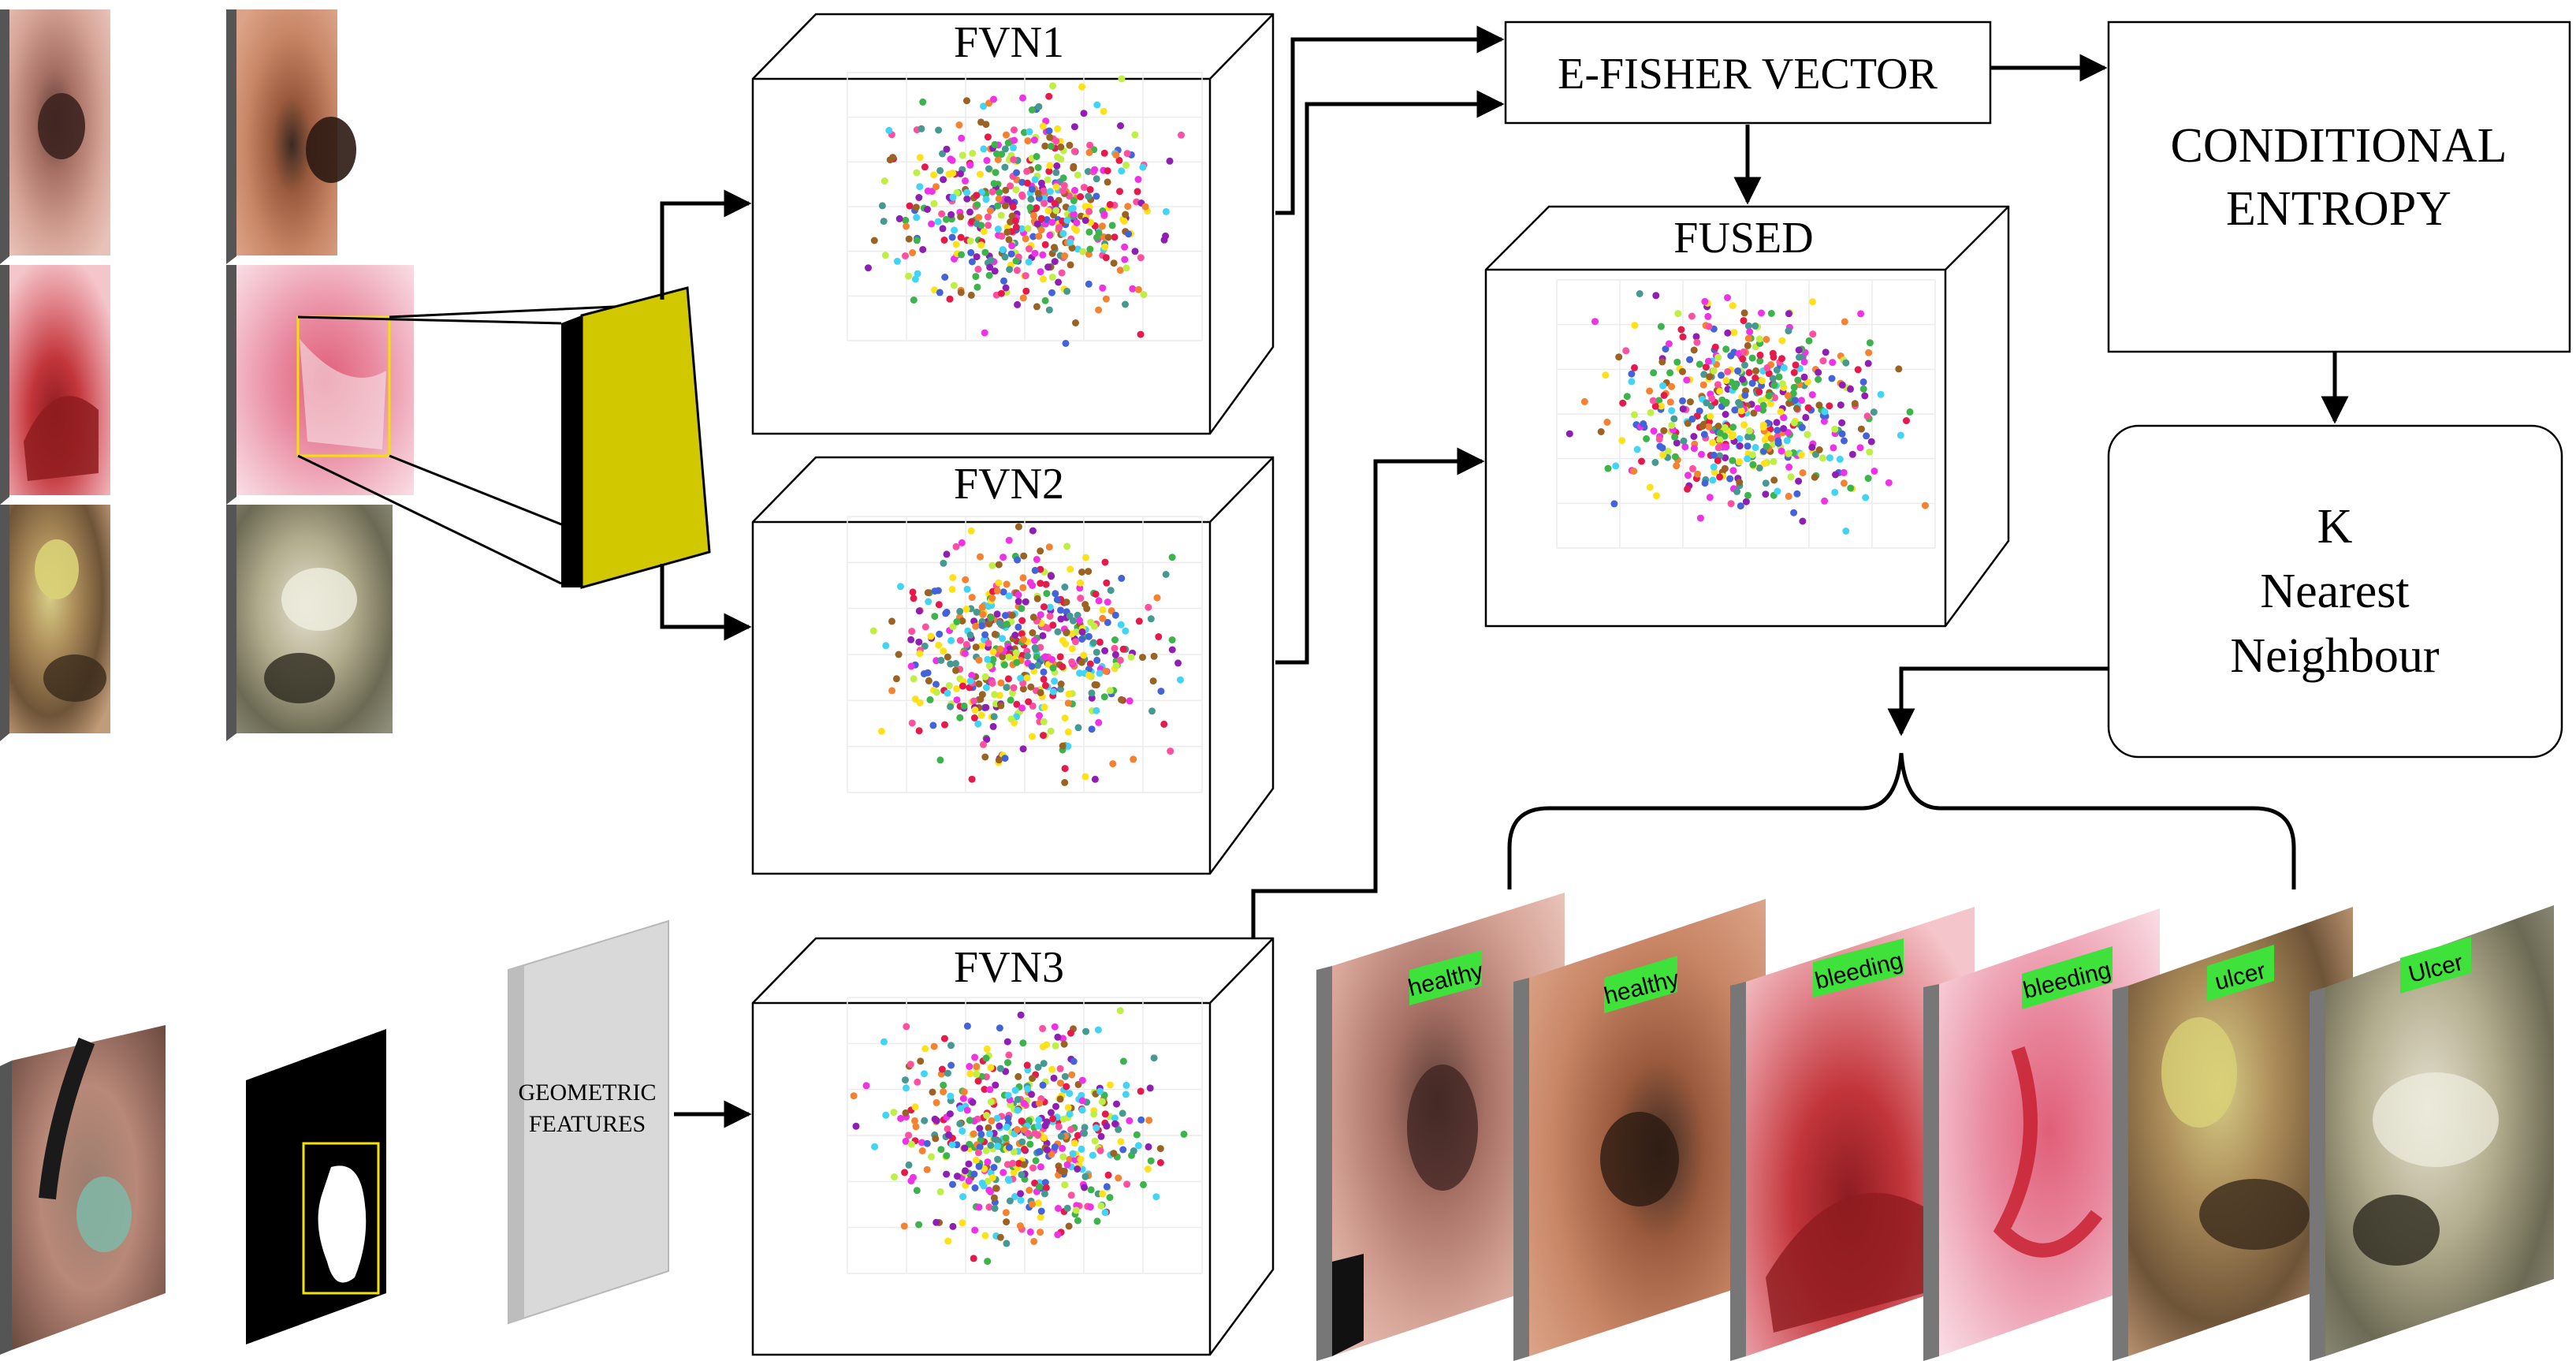 Image resolution: width=2576 pixels, height=1361 pixels. What do you see at coordinates (1440, 1127) in the screenshot?
I see `output-image-1: healthy` at bounding box center [1440, 1127].